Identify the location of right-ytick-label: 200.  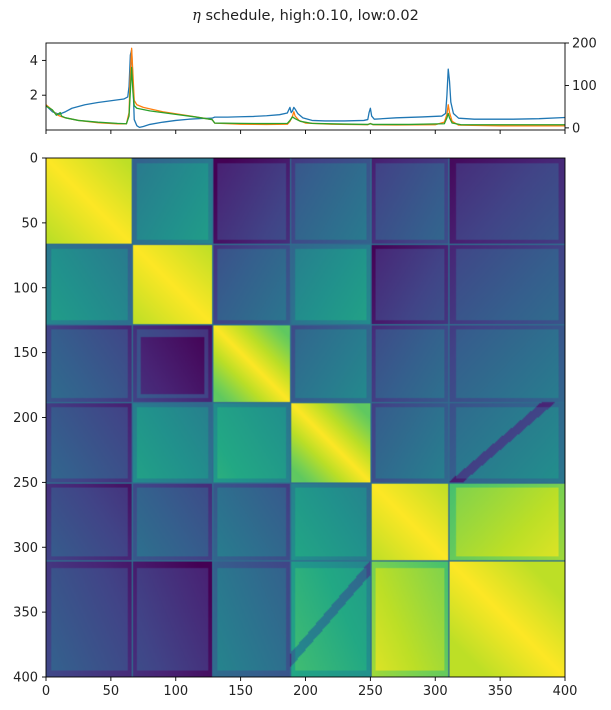
(584, 44).